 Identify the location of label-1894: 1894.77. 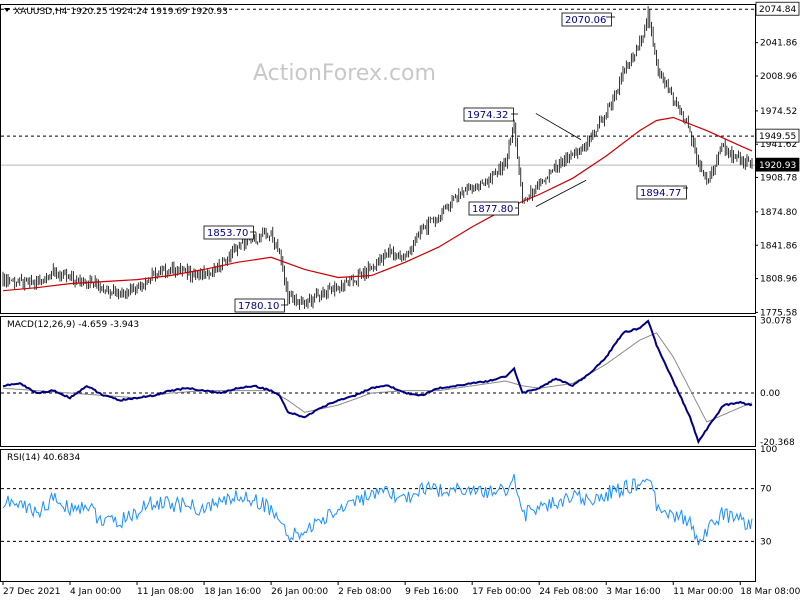
(660, 193).